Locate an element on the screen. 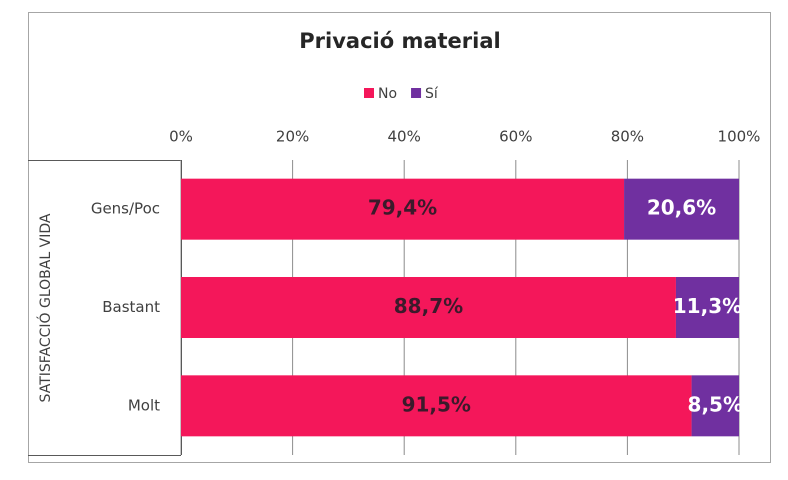 This screenshot has height=480, width=788. chart-title: Privació material is located at coordinates (399, 41).